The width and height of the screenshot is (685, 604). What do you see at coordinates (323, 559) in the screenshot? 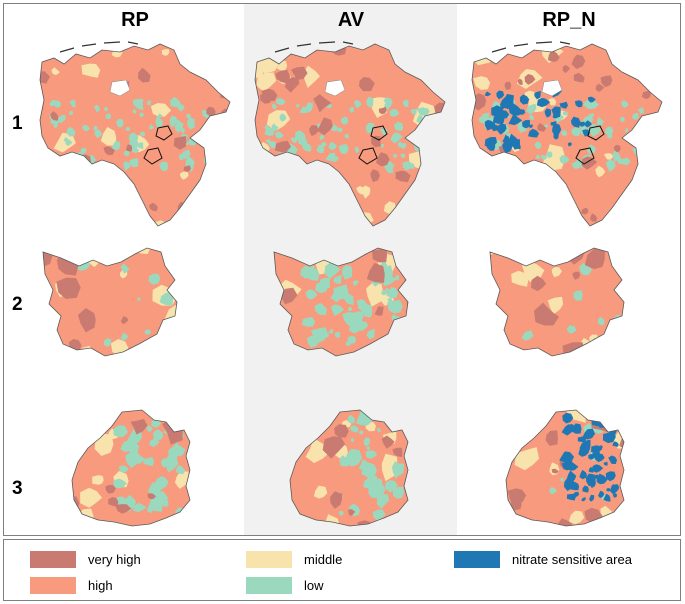
I see `legend-label-middle: middle` at bounding box center [323, 559].